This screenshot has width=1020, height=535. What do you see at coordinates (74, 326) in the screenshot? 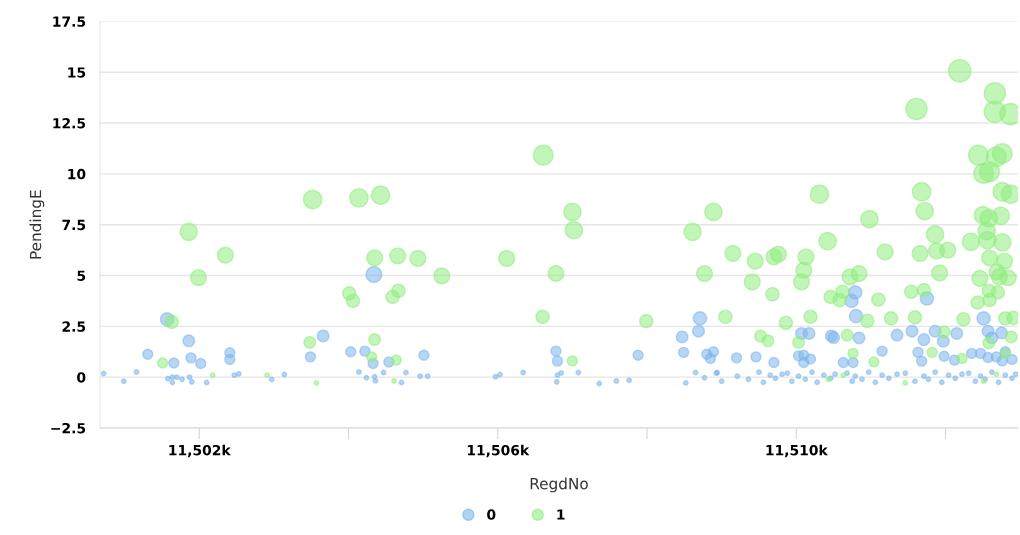
I see `y-tick-label: 2.5` at bounding box center [74, 326].